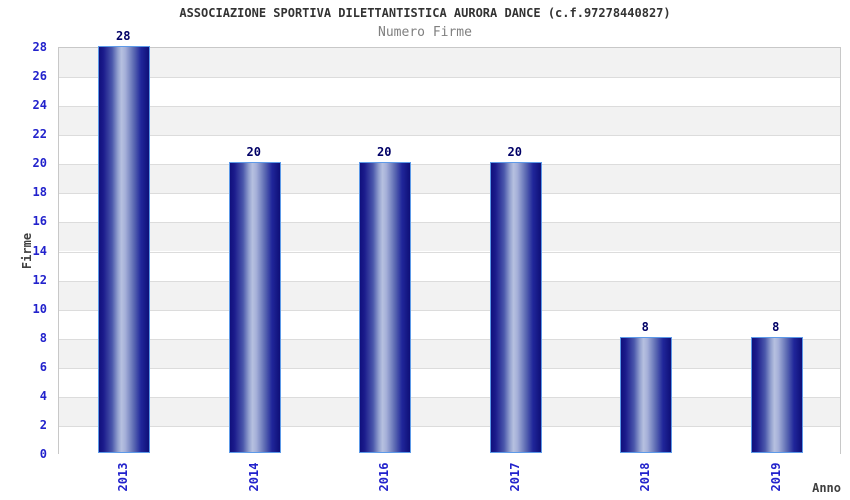 The width and height of the screenshot is (850, 500). Describe the element at coordinates (27, 251) in the screenshot. I see `y-axis-title: Firme` at that location.